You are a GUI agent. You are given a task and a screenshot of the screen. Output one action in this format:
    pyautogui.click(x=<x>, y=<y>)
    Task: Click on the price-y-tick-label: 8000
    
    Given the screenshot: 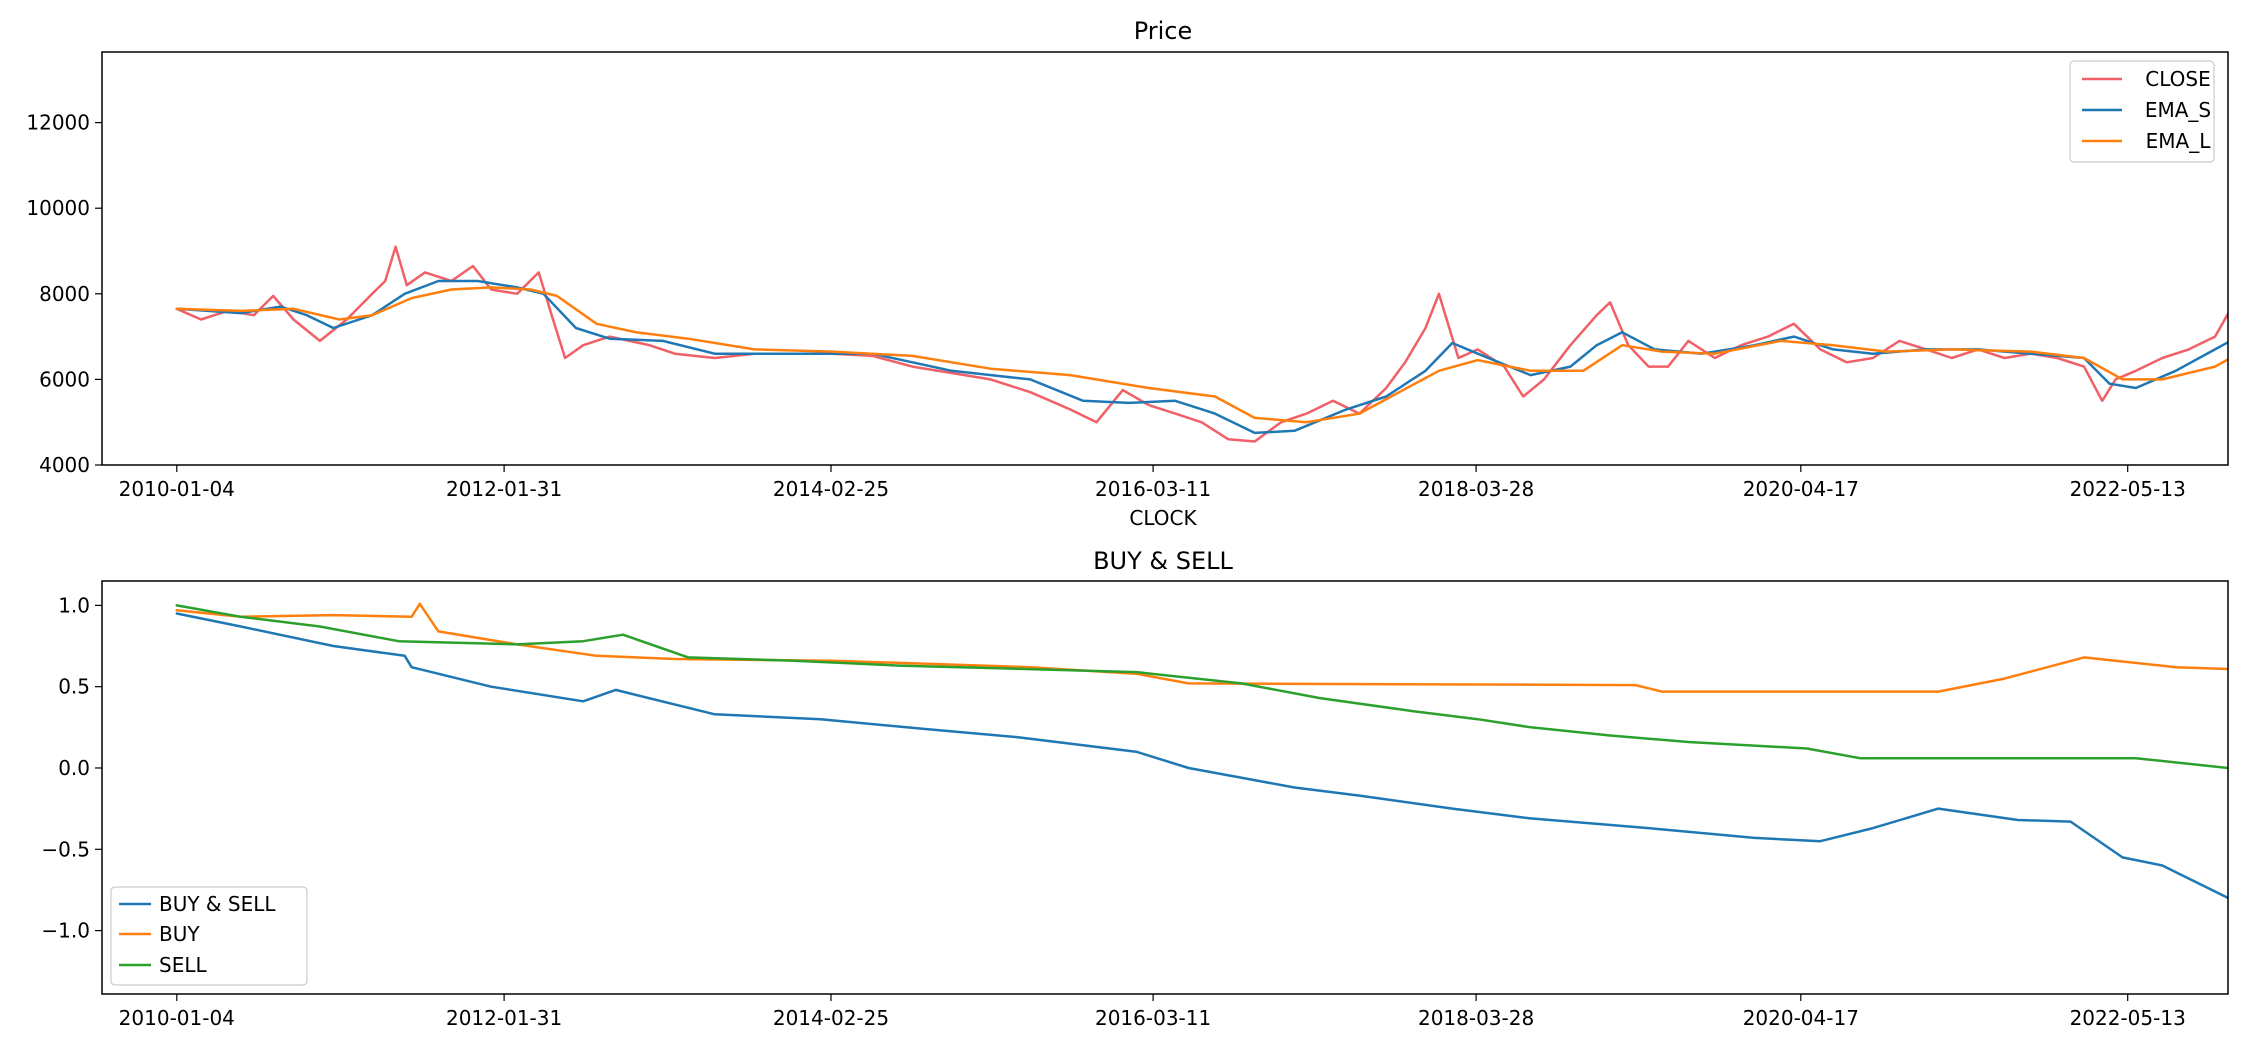 What is the action you would take?
    pyautogui.click(x=64, y=294)
    